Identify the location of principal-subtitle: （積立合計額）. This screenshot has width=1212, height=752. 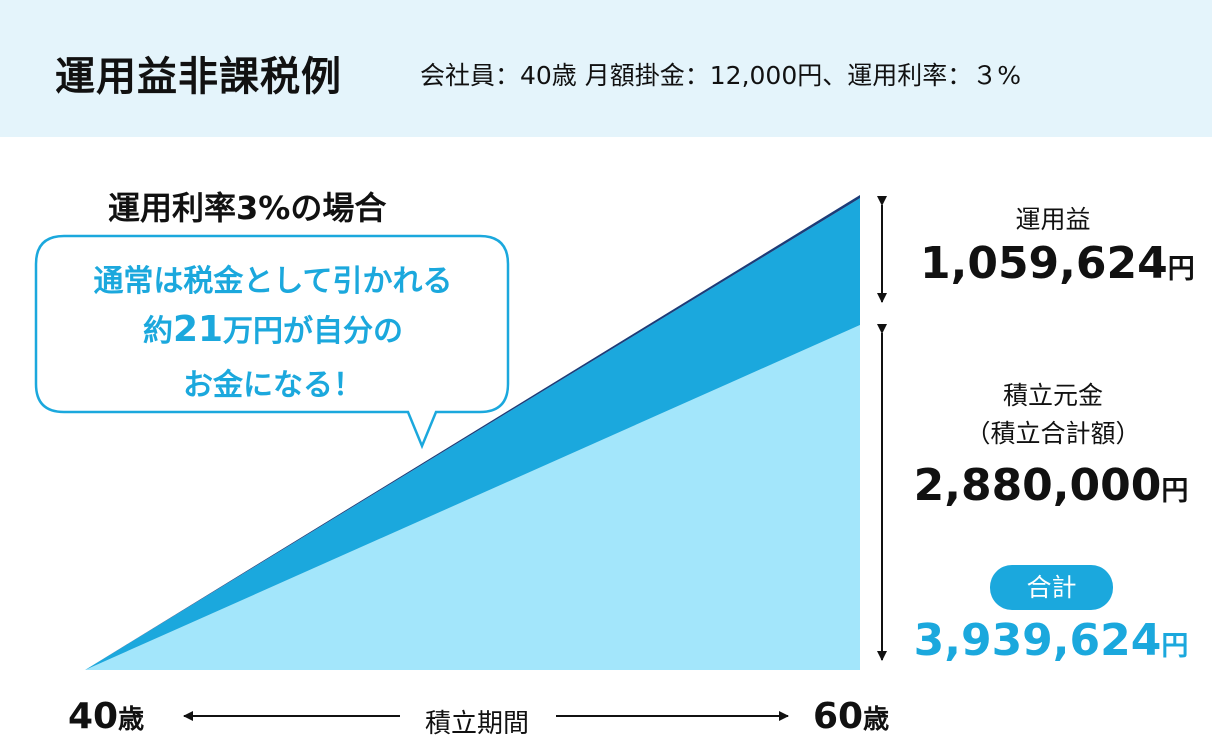
(1053, 433).